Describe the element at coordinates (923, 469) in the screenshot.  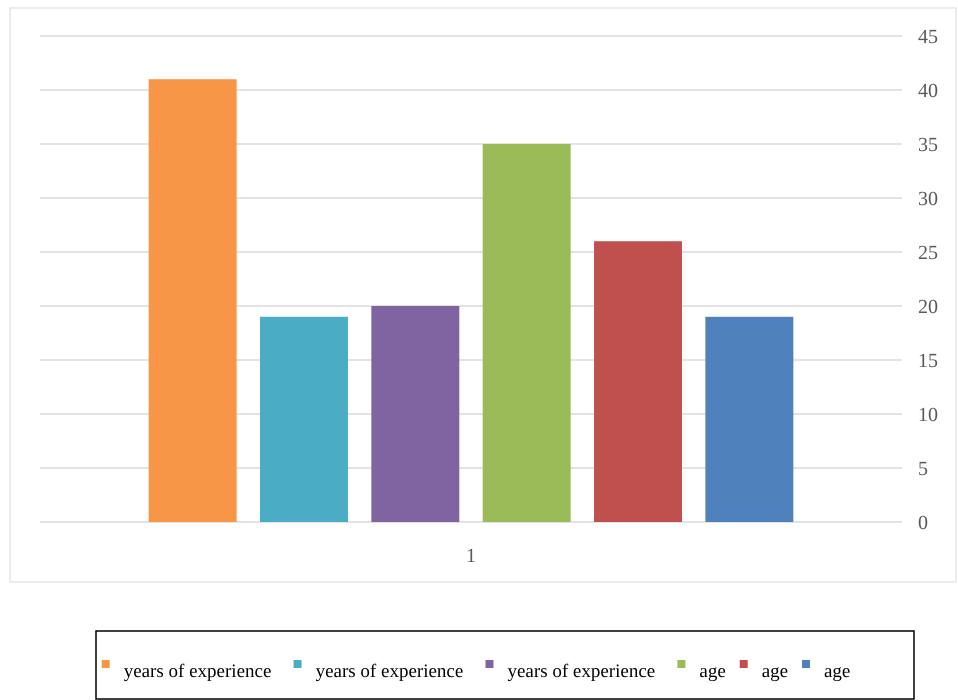
I see `y-tick-label: 5` at that location.